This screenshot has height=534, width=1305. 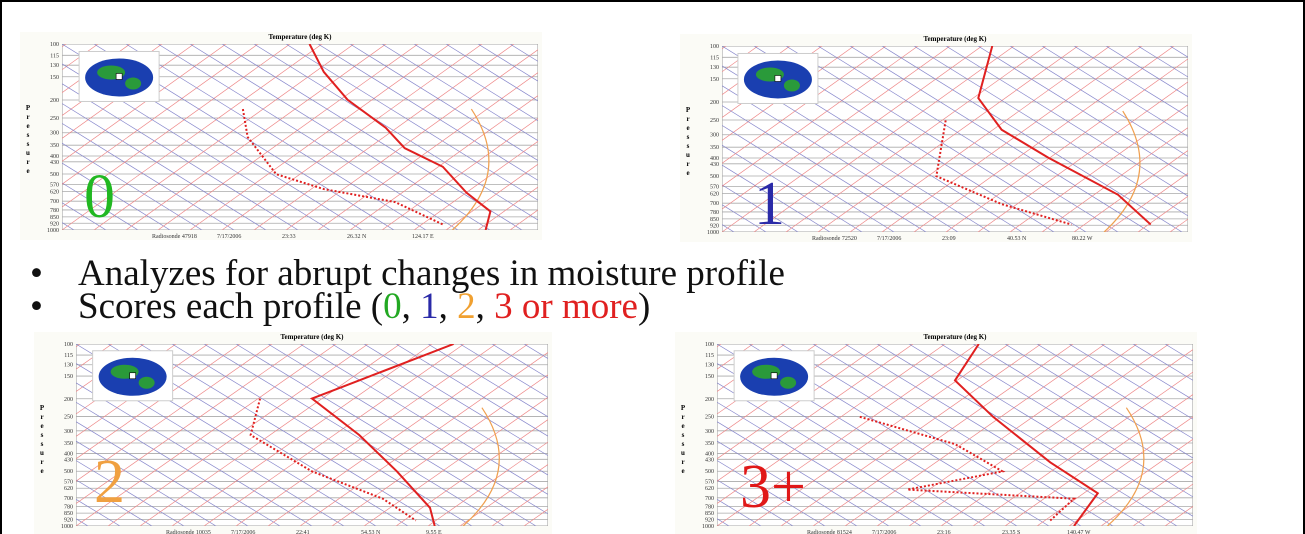 I want to click on score: 0, so click(x=99, y=197).